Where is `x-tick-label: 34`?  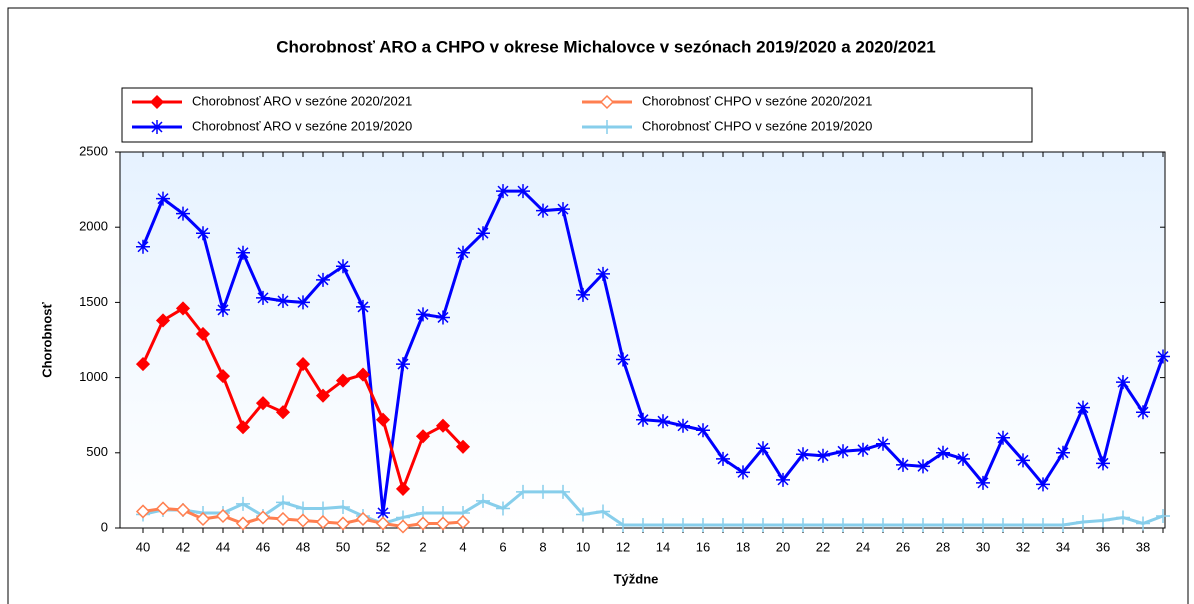 x-tick-label: 34 is located at coordinates (1063, 546).